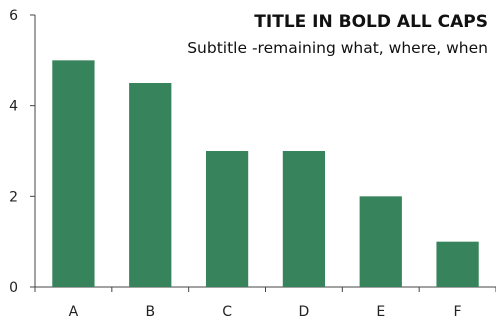 The image size is (496, 322). Describe the element at coordinates (458, 312) in the screenshot. I see `x-tick-label: F` at that location.